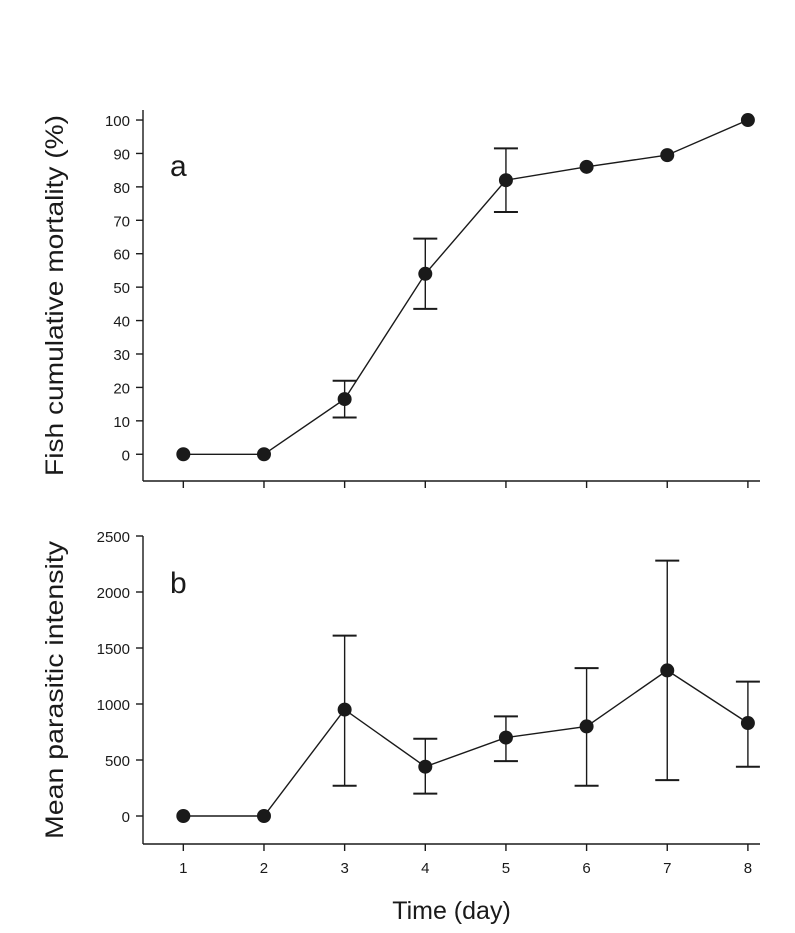  Describe the element at coordinates (183, 868) in the screenshot. I see `panel-b-x-tick-label: 1` at that location.